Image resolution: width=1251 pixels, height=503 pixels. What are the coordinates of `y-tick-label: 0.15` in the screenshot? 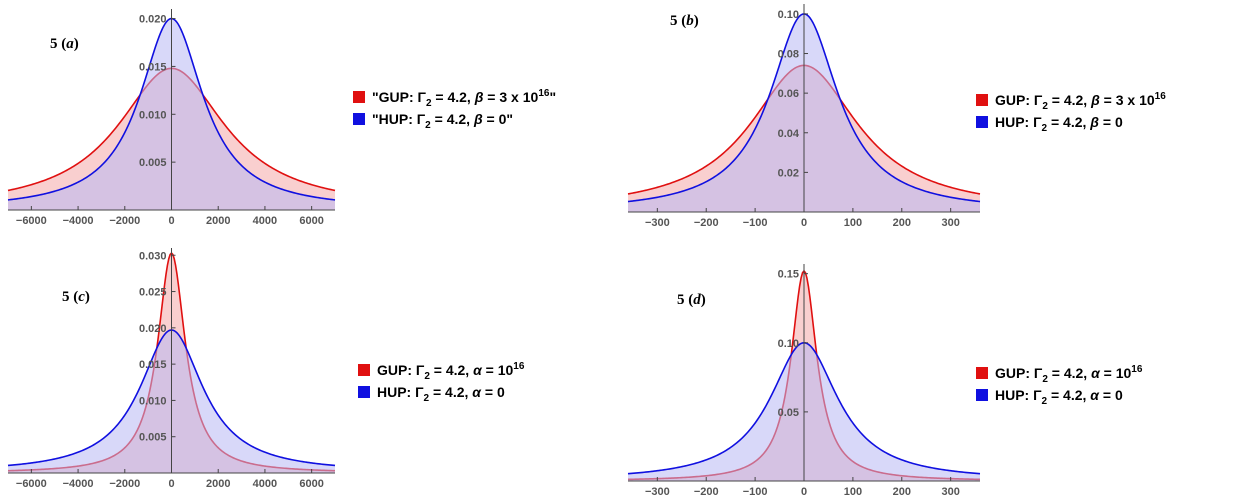 It's located at (788, 275).